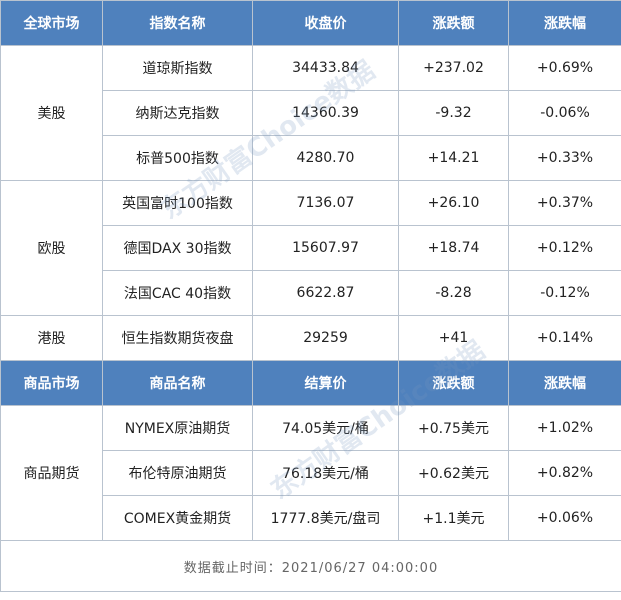  I want to click on footer-row: 数据截止时间：2021/06/27 04:00:00, so click(310, 566).